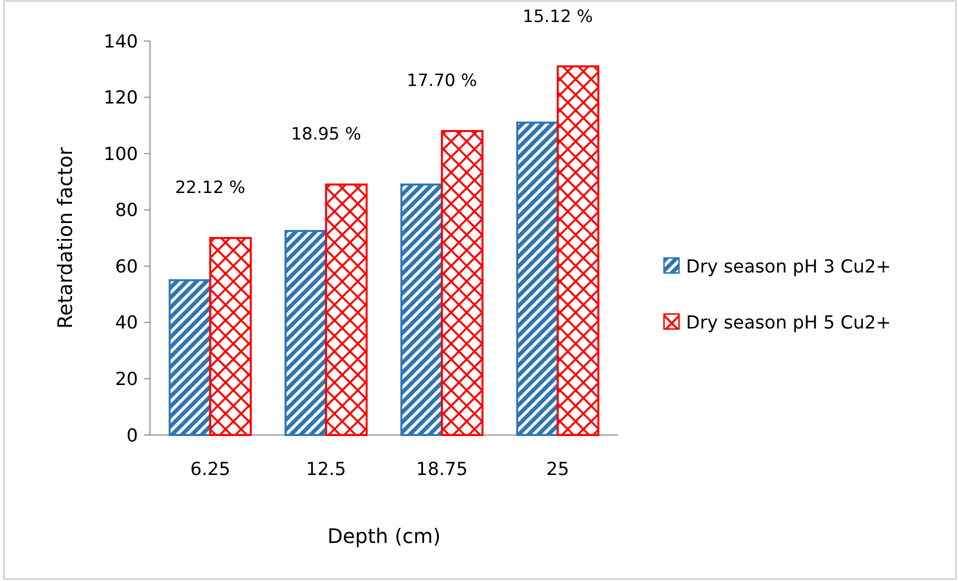 The image size is (958, 581). What do you see at coordinates (326, 469) in the screenshot?
I see `x-tick-label: 12.5` at bounding box center [326, 469].